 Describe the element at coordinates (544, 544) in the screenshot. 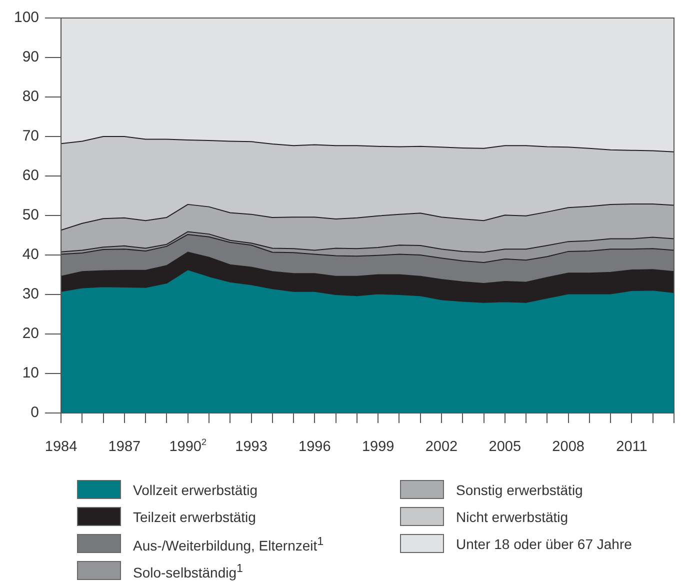

I see `legend-label: Unter 18 oder über 67 Jahre` at that location.